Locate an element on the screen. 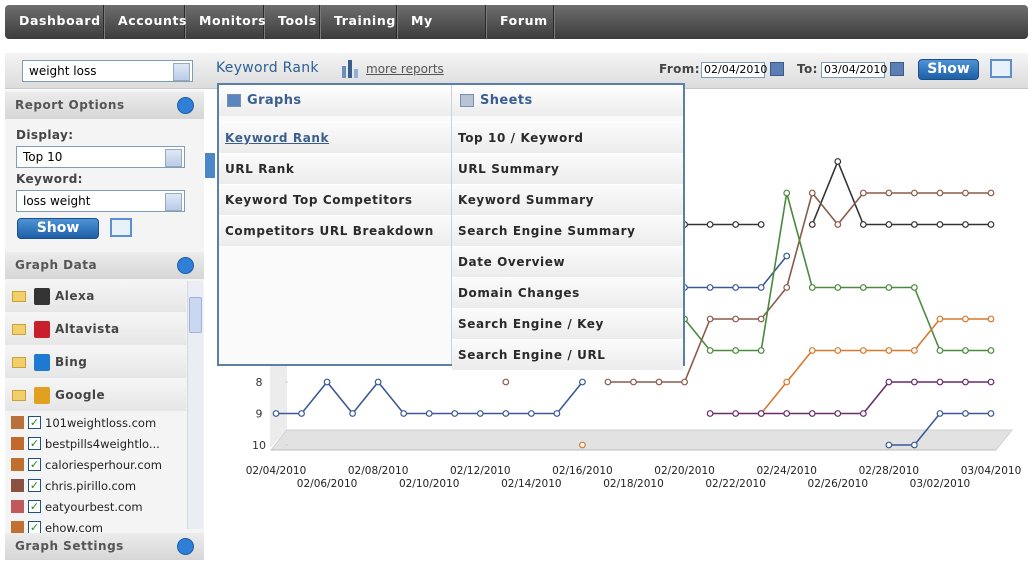 The height and width of the screenshot is (569, 1033). from-date: 02/04/2010 is located at coordinates (734, 70).